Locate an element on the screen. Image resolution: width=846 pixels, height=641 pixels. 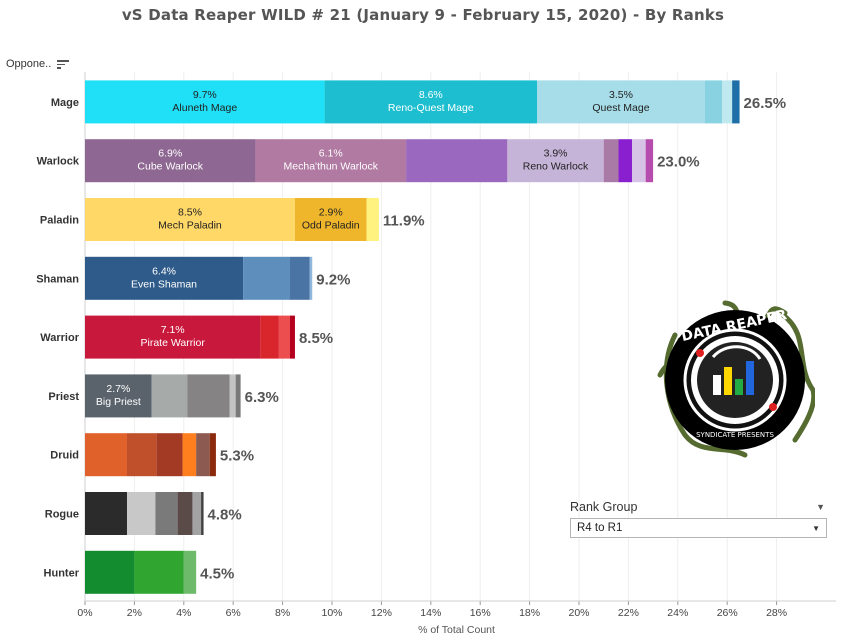
rank-group-select: R4 to R1 ▼ is located at coordinates (698, 528).